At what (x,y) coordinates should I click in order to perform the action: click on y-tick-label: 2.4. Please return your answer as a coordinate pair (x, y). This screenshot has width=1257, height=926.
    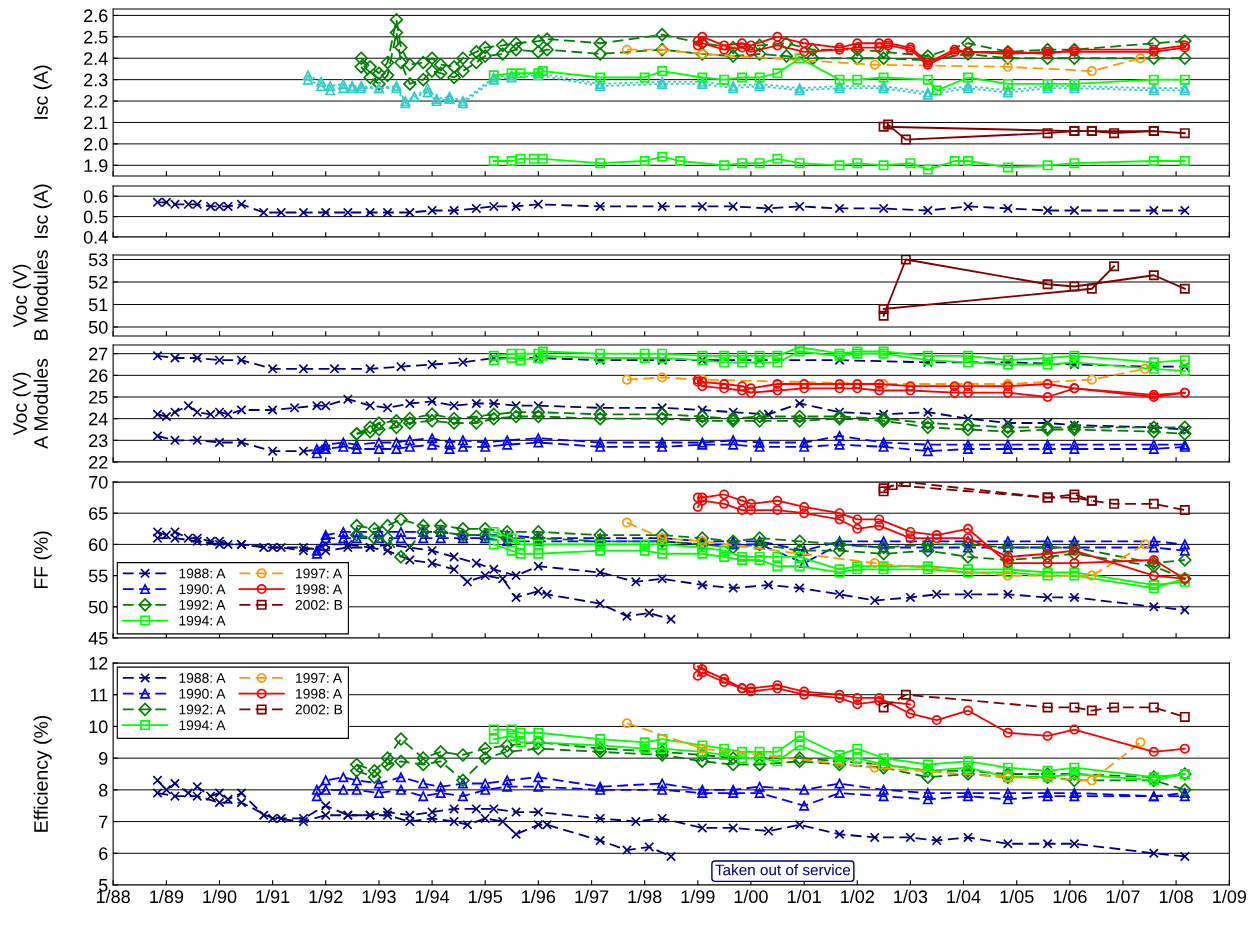
    Looking at the image, I should click on (96, 58).